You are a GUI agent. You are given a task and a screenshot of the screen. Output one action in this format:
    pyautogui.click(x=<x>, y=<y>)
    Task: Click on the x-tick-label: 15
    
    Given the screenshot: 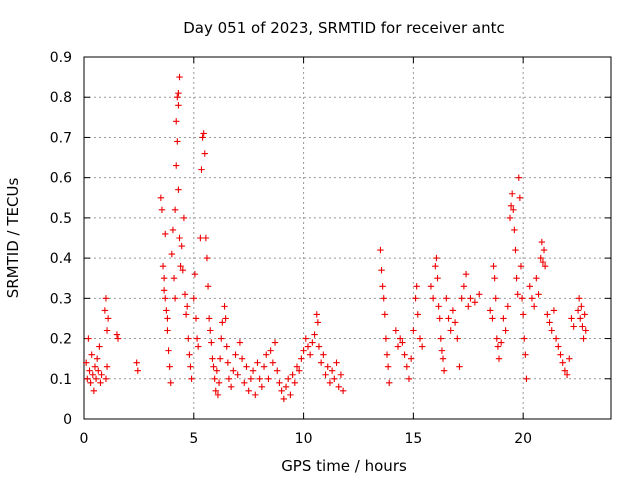 What is the action you would take?
    pyautogui.click(x=413, y=439)
    